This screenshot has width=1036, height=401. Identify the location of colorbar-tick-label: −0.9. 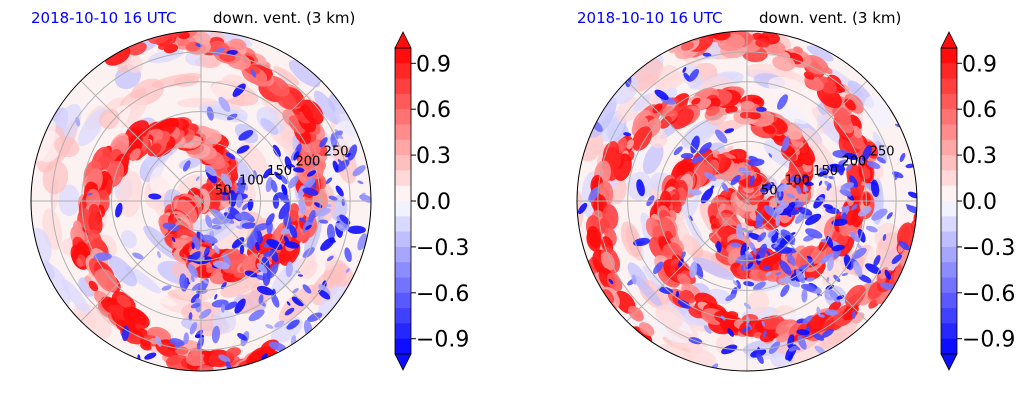
(442, 340).